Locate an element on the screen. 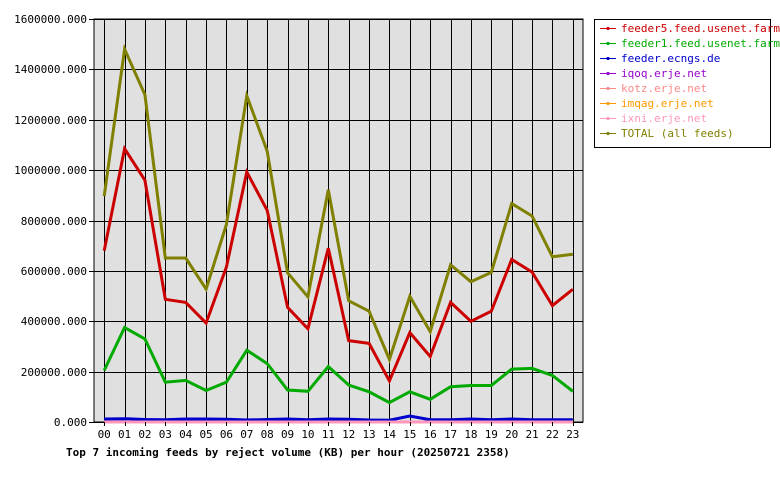  x-tick-label: 15 is located at coordinates (409, 434).